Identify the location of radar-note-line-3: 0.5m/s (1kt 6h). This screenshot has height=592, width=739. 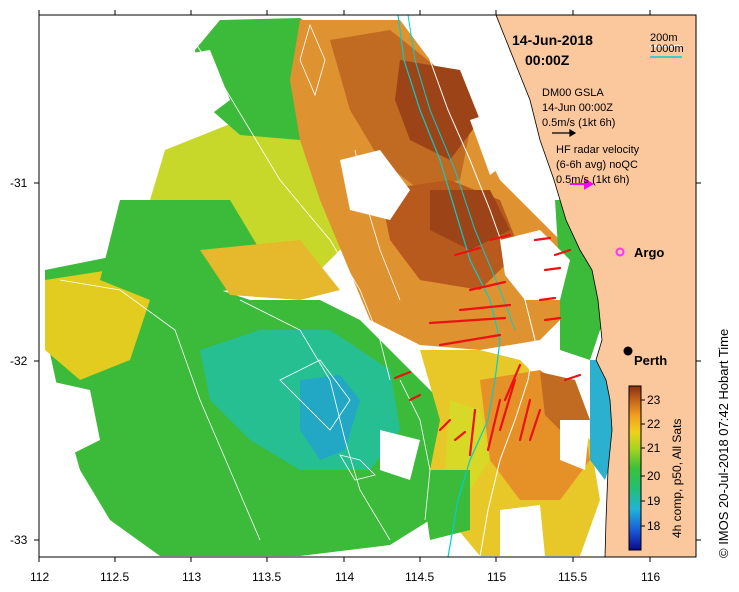
(593, 180).